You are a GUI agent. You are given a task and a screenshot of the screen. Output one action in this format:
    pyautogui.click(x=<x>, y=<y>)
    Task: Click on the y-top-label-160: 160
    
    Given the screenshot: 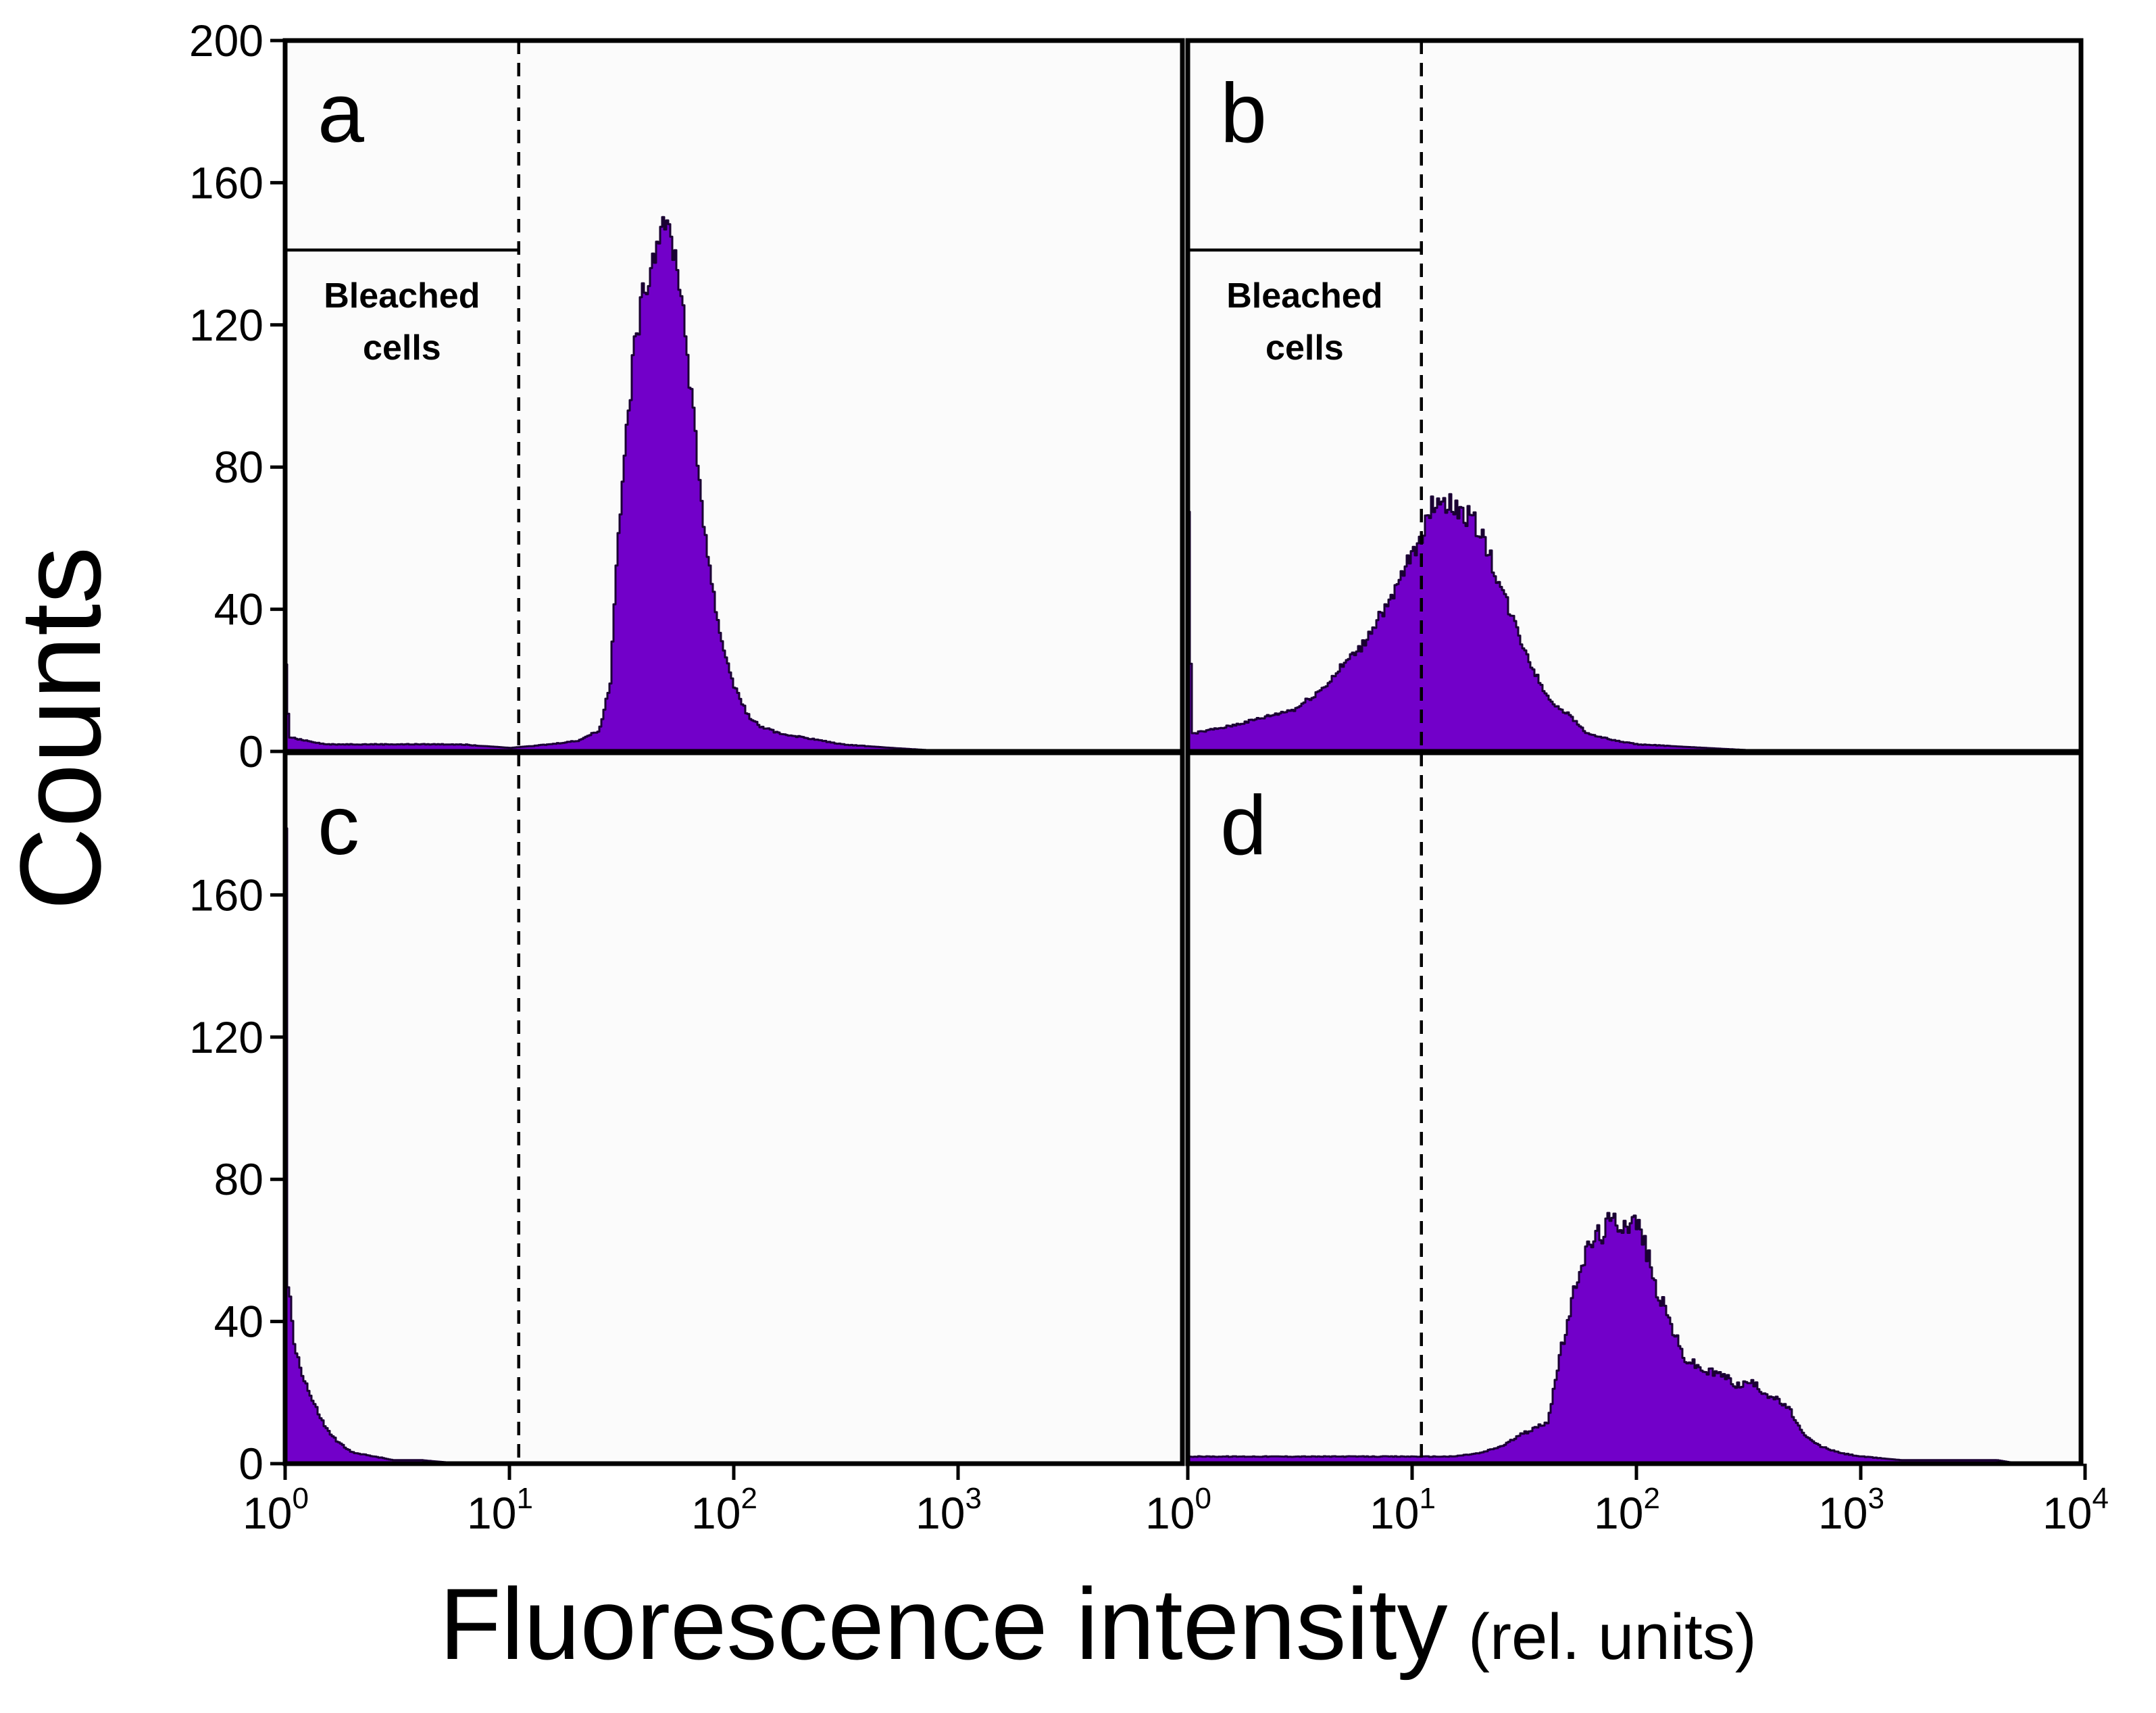 What is the action you would take?
    pyautogui.click(x=226, y=182)
    